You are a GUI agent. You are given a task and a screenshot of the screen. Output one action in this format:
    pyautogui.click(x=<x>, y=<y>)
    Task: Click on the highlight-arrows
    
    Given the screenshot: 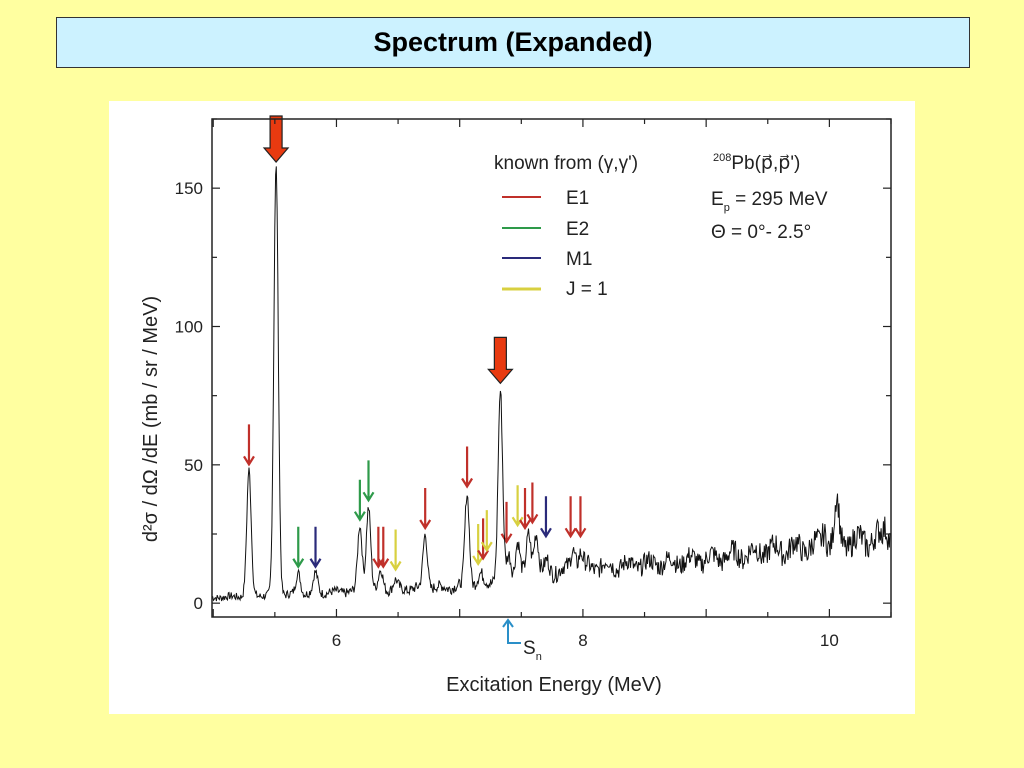 What is the action you would take?
    pyautogui.click(x=388, y=250)
    